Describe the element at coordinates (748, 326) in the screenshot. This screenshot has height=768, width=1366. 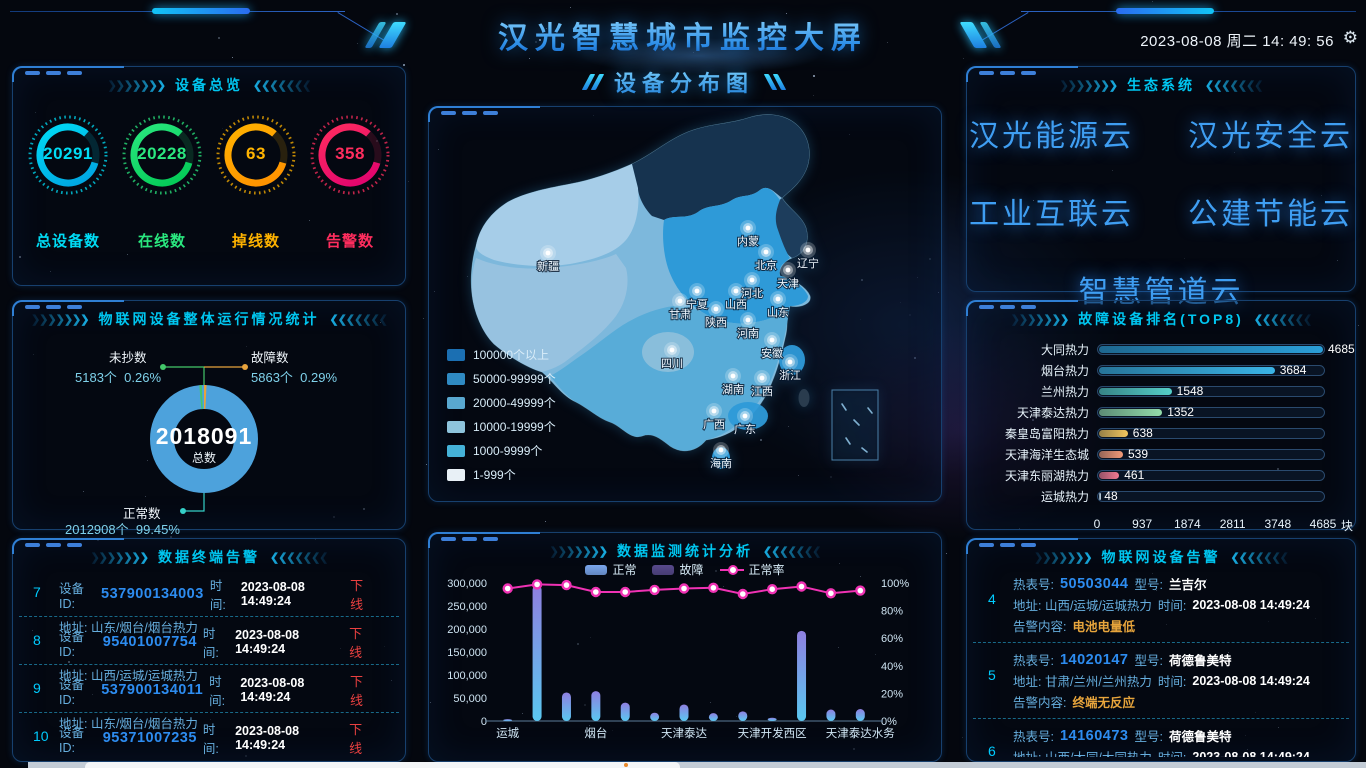
I see `map-marker-河南: 河南` at that location.